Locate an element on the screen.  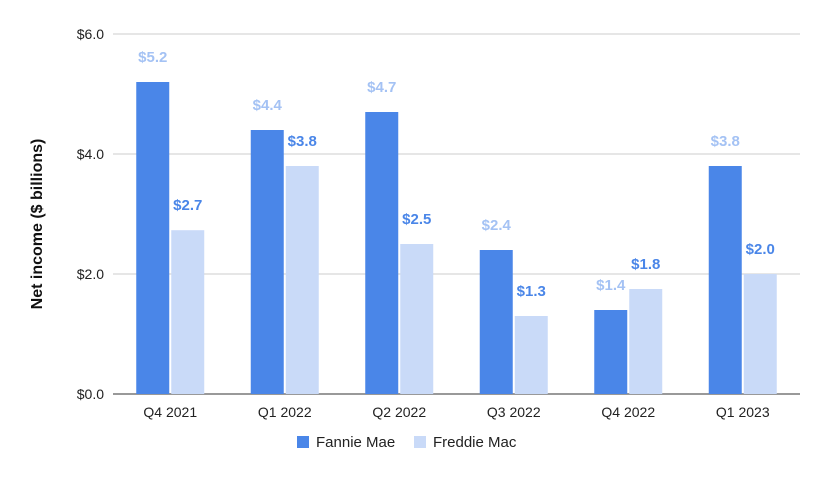
data-label: $2.7 is located at coordinates (187, 205).